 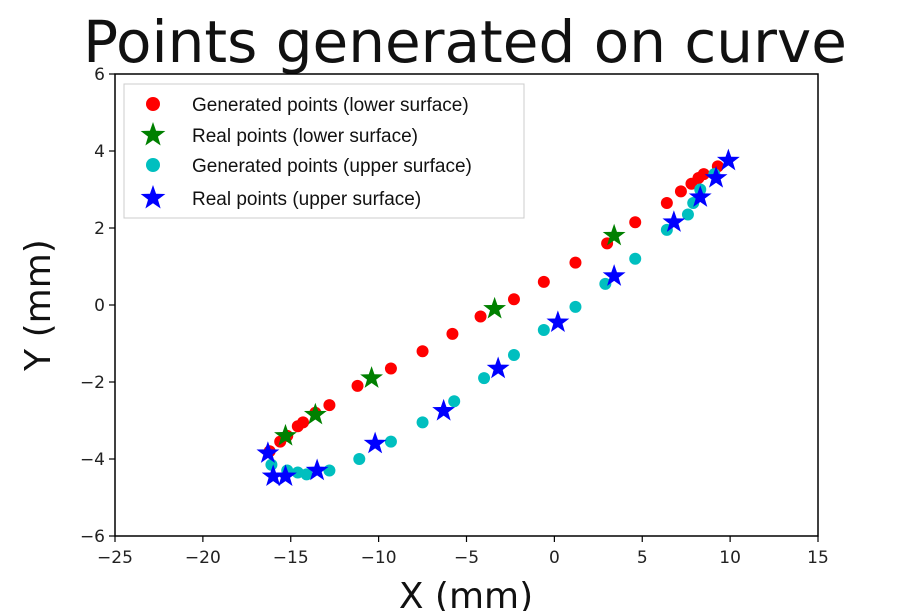 I want to click on legend-label: Generated points (lower surface), so click(x=330, y=105).